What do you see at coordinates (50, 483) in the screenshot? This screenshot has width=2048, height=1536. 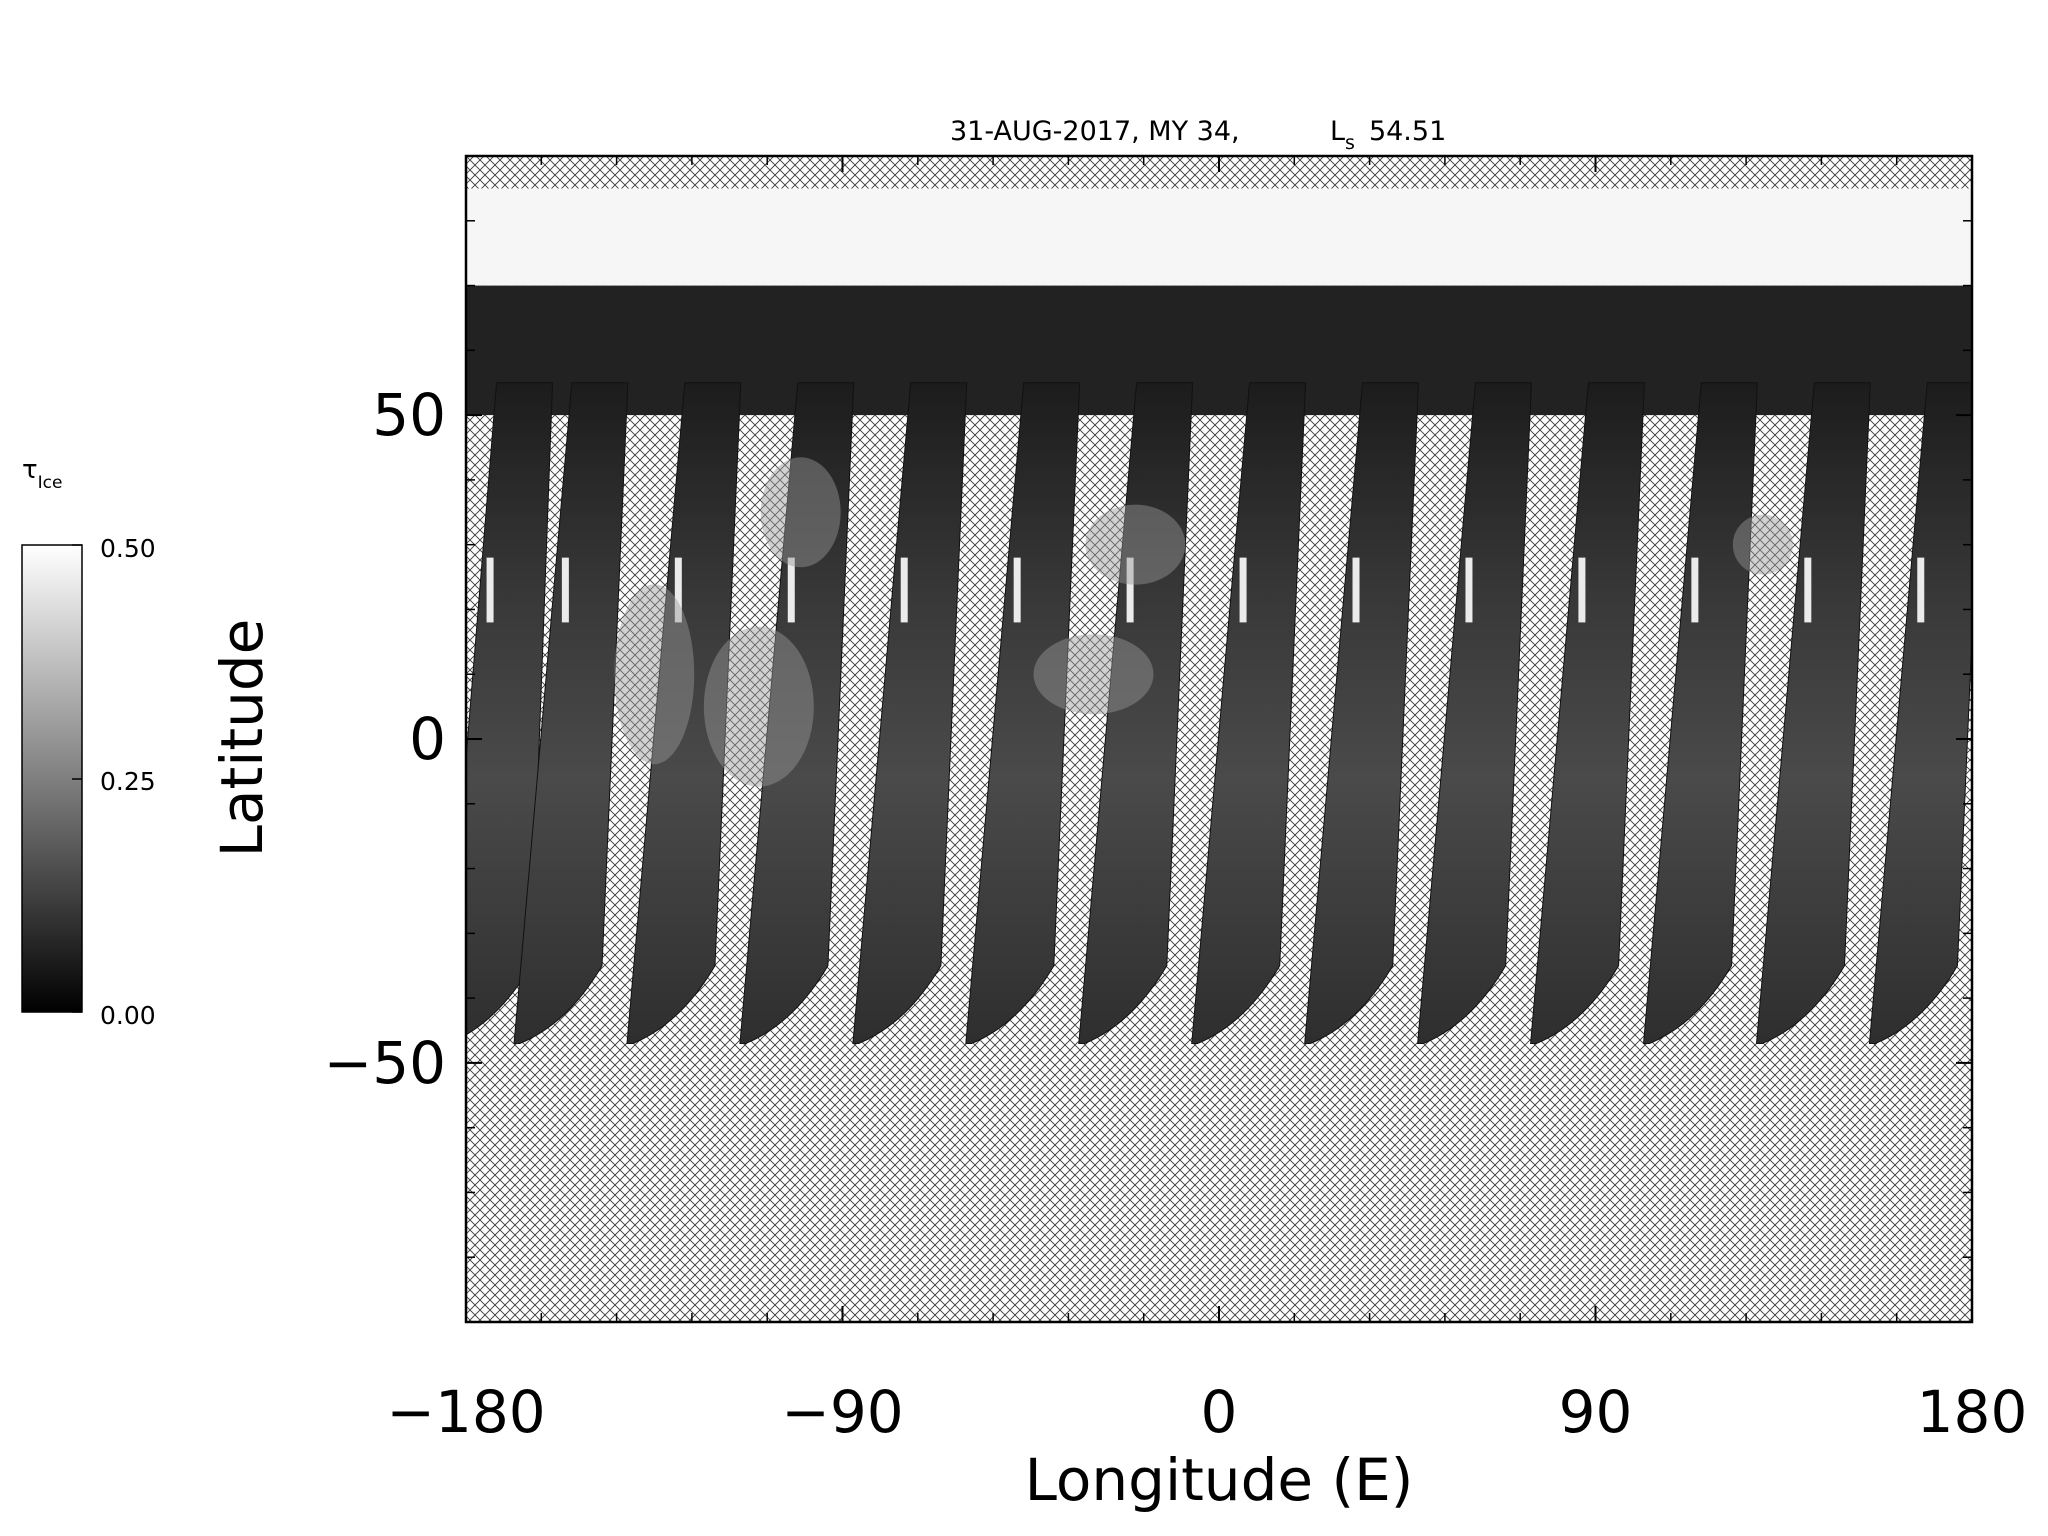 I see `colorbar-label-sub: Ice` at bounding box center [50, 483].